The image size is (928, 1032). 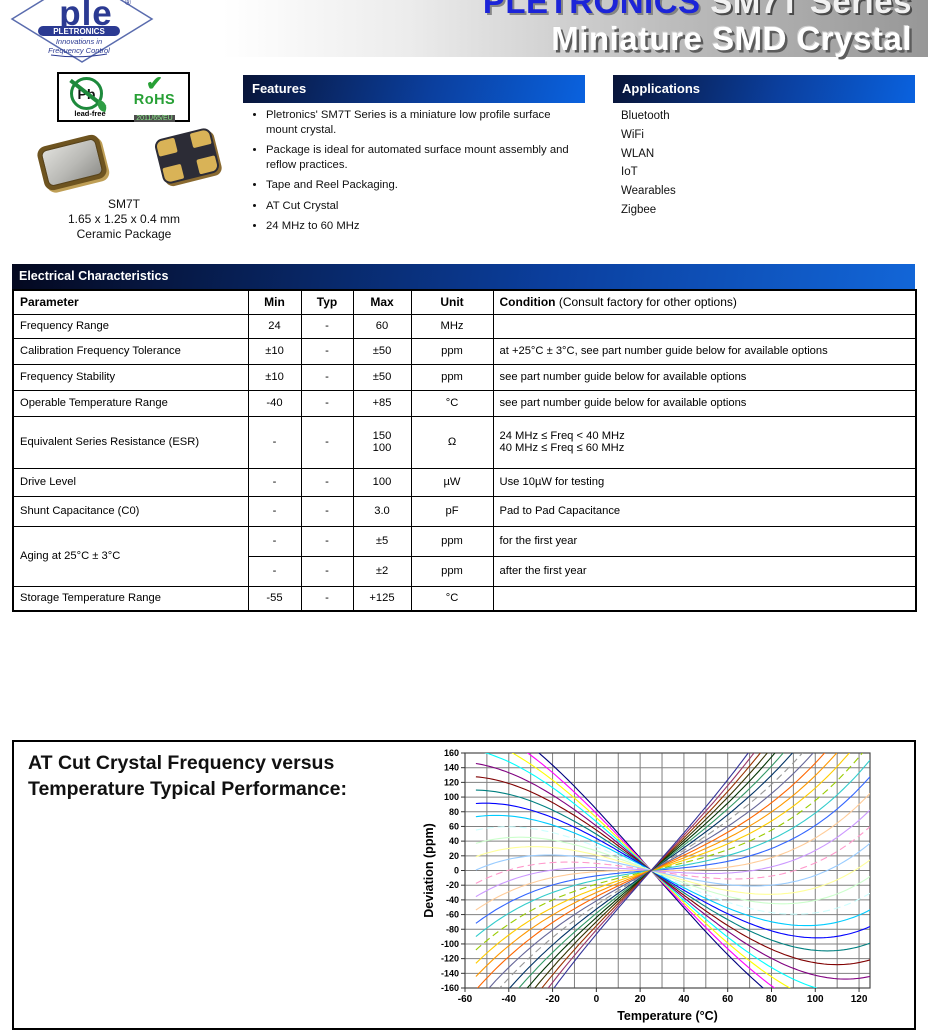 I want to click on y-tick-label: -20, so click(x=452, y=885).